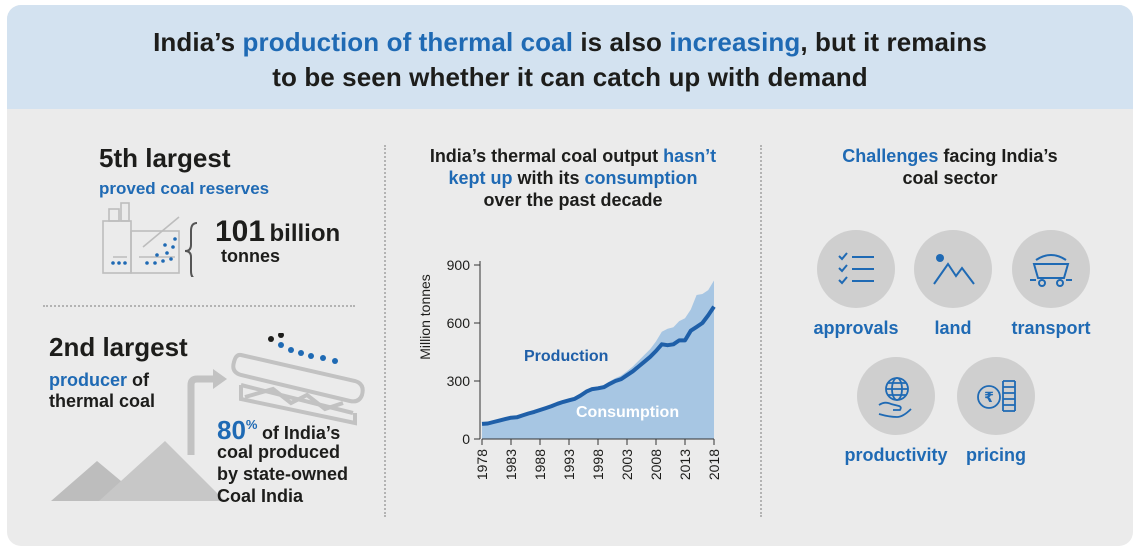  Describe the element at coordinates (138, 380) in the screenshot. I see `producer-label-of: of` at that location.